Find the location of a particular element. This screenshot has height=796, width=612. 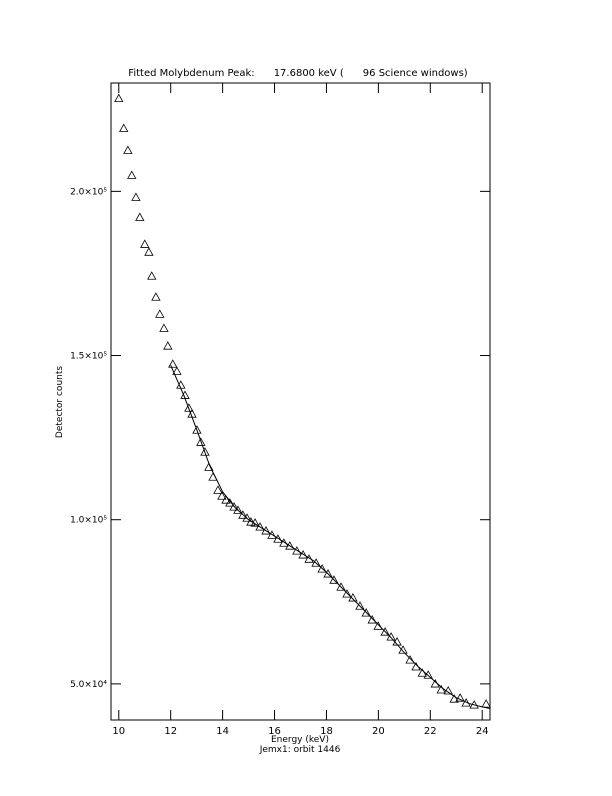

x-tick-label: 12 is located at coordinates (170, 731).